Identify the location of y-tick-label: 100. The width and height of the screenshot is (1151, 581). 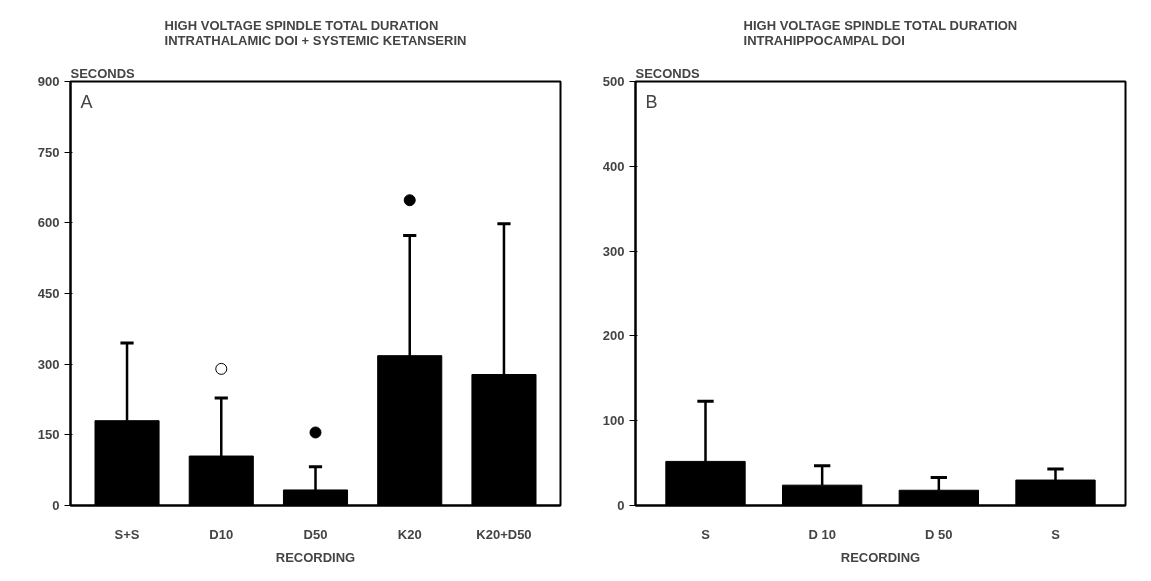
(613, 421).